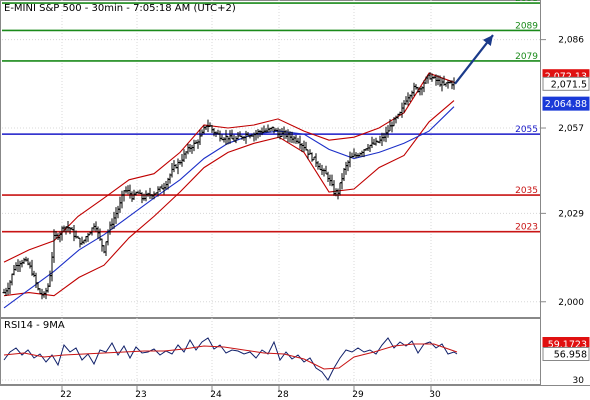  I want to click on forecast-arrow-head, so click(487, 41).